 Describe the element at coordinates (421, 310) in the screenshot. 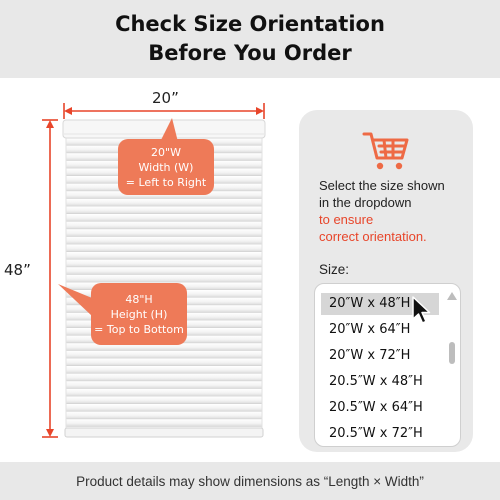

I see `mouse-pointer-icon` at that location.